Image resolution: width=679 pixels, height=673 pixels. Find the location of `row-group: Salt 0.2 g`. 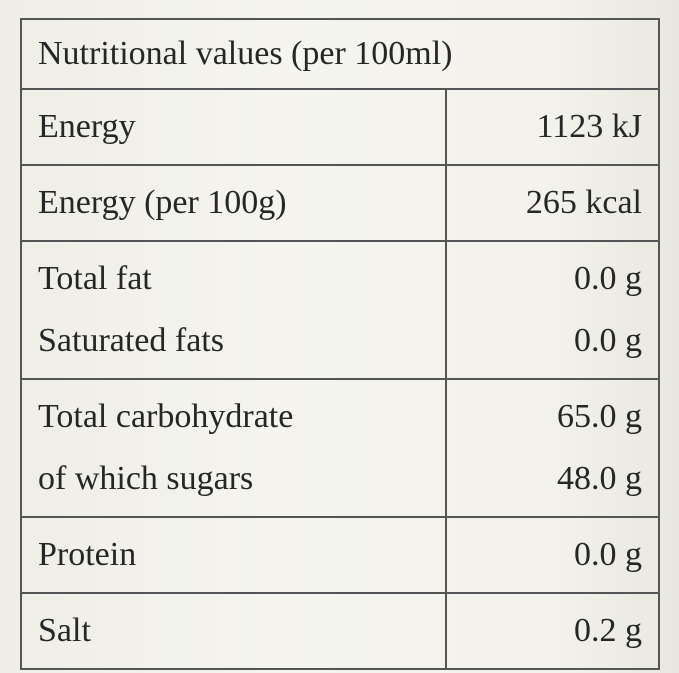

row-group: Salt 0.2 g is located at coordinates (340, 631).